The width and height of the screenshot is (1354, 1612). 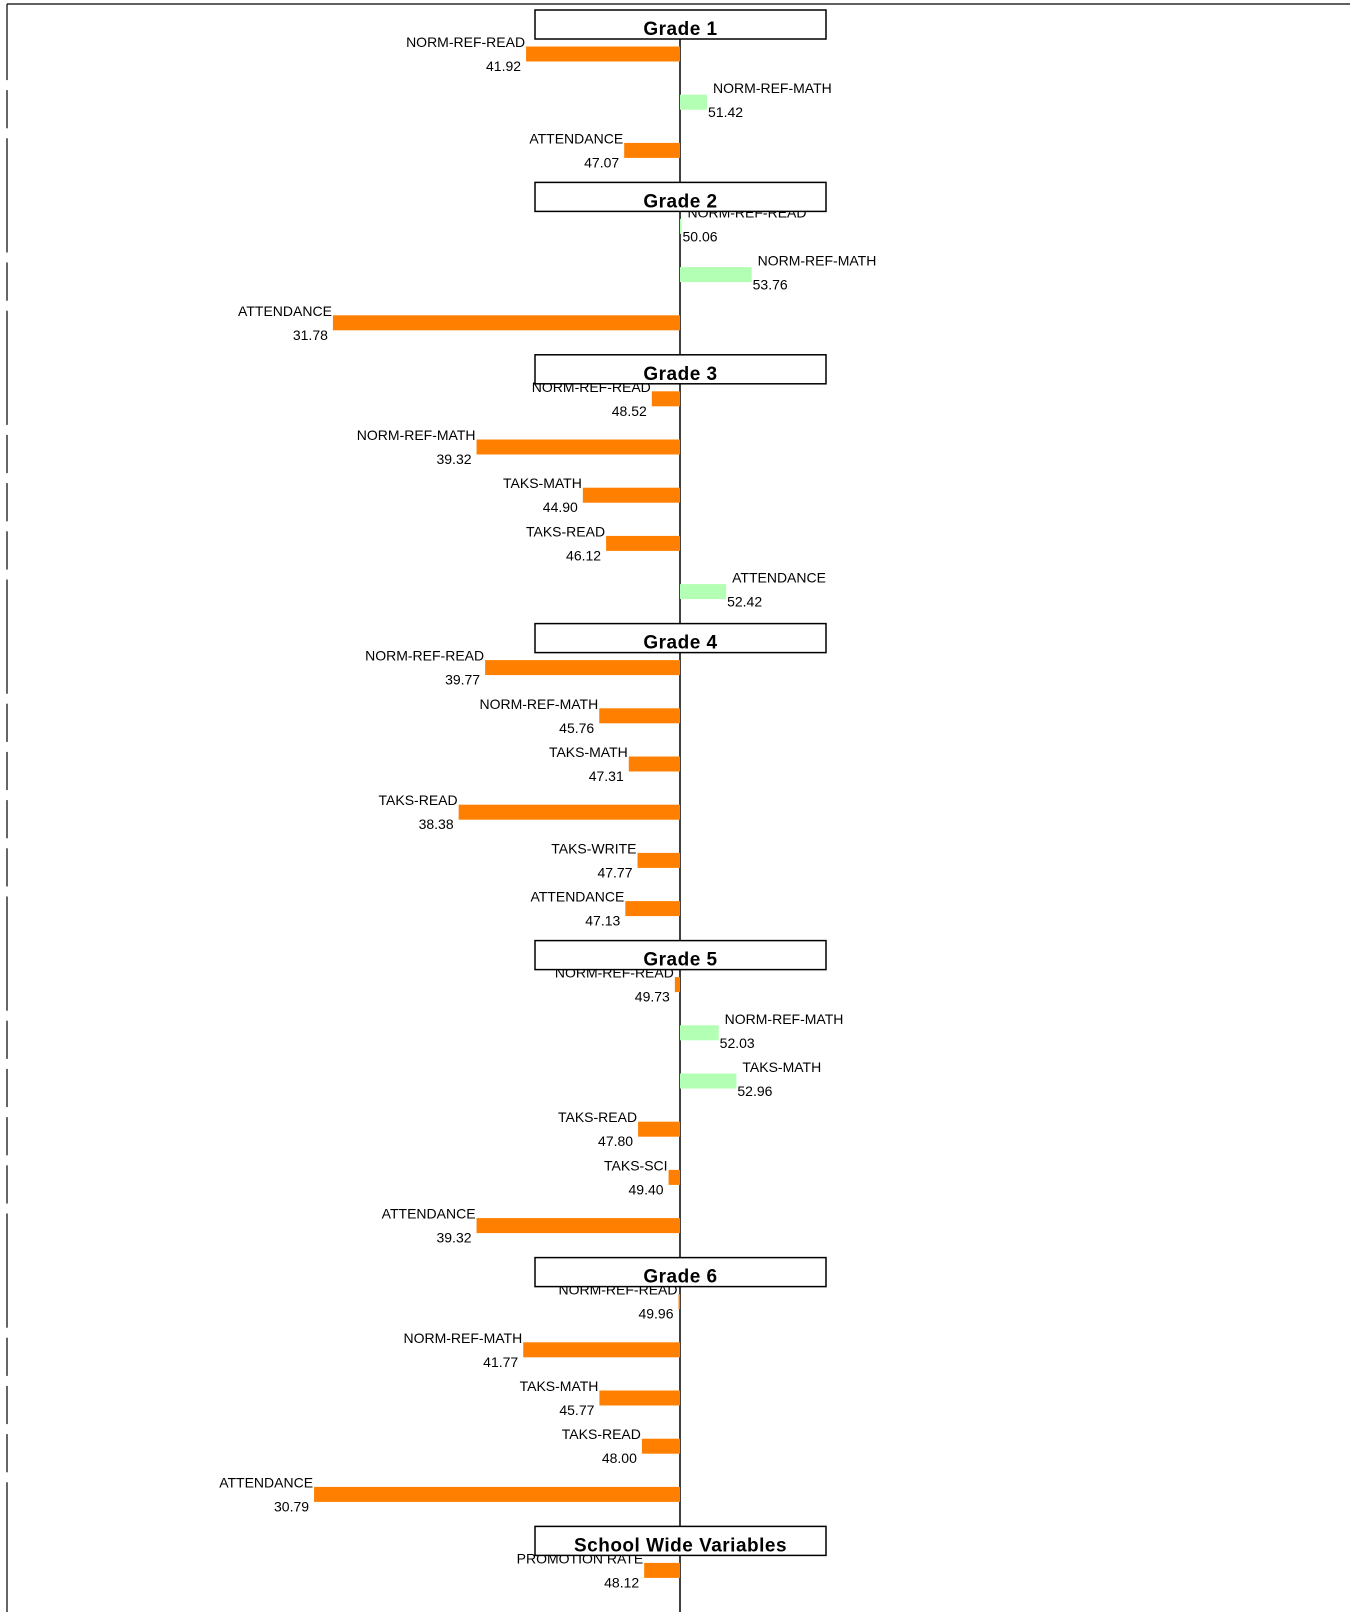 I want to click on bar-value-label: 41.77, so click(x=500, y=1362).